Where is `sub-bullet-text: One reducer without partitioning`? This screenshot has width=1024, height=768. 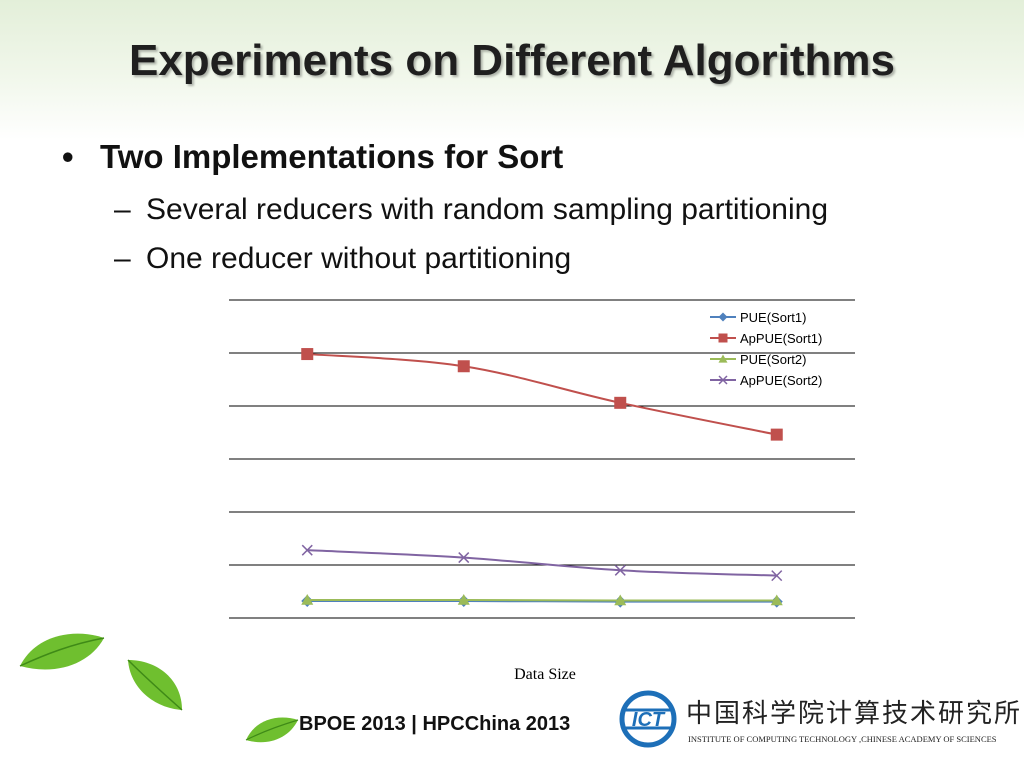
sub-bullet-text: One reducer without partitioning is located at coordinates (359, 258).